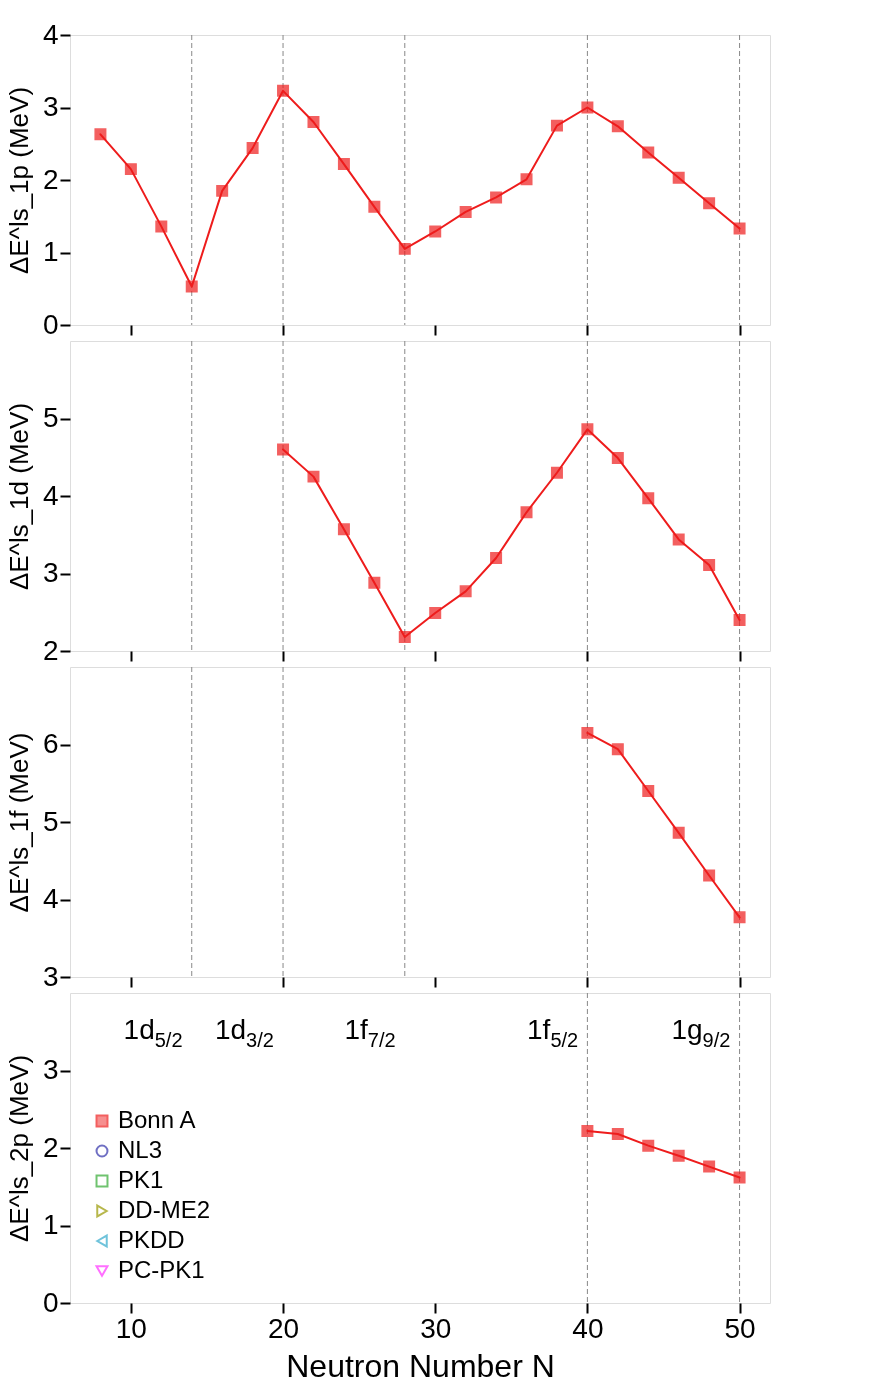 The height and width of the screenshot is (1396, 877). I want to click on x-tick-label: 10, so click(131, 1328).